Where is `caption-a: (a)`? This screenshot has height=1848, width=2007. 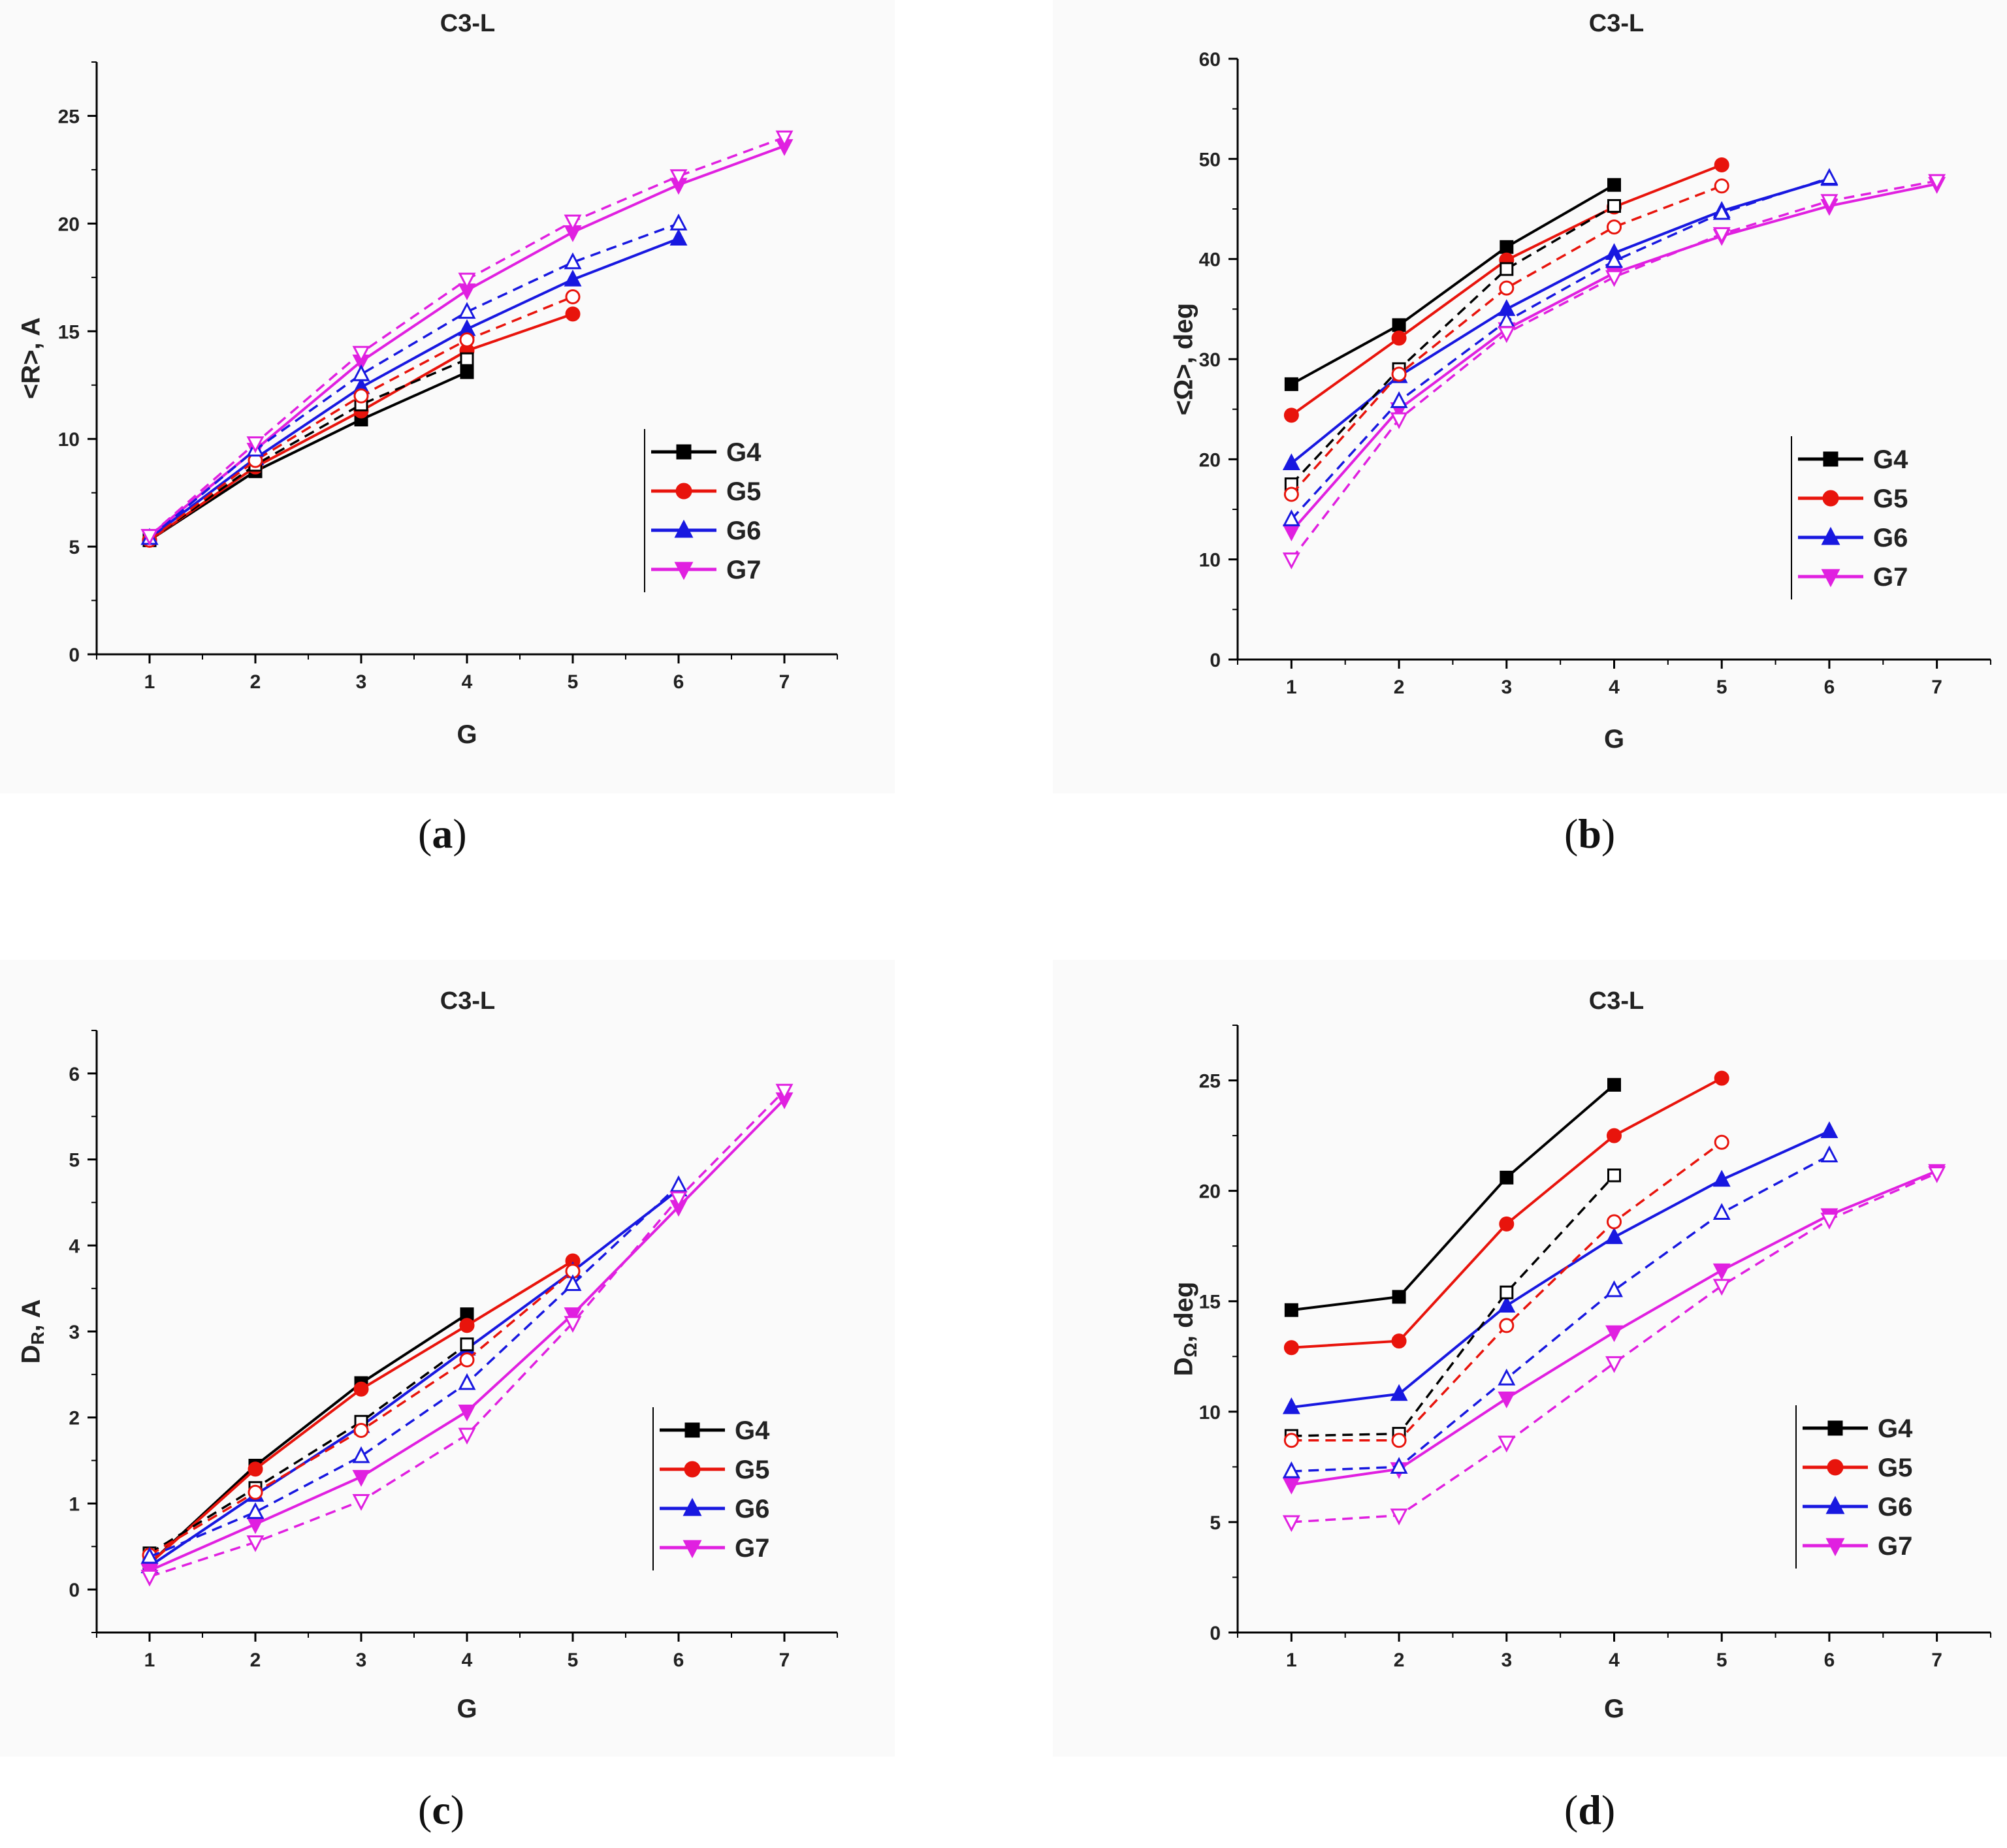 caption-a: (a) is located at coordinates (442, 833).